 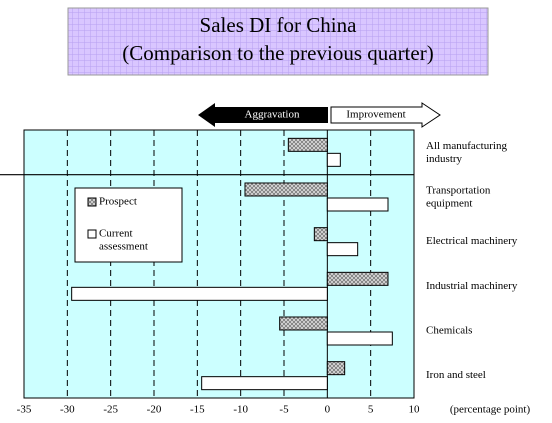 I want to click on x-tick-label: 10, so click(x=415, y=410).